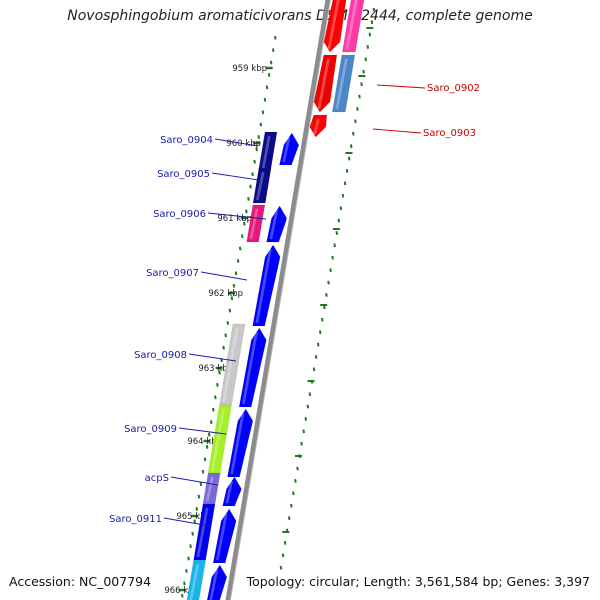  Describe the element at coordinates (249, 69) in the screenshot. I see `tick-label: 959 kbp` at that location.